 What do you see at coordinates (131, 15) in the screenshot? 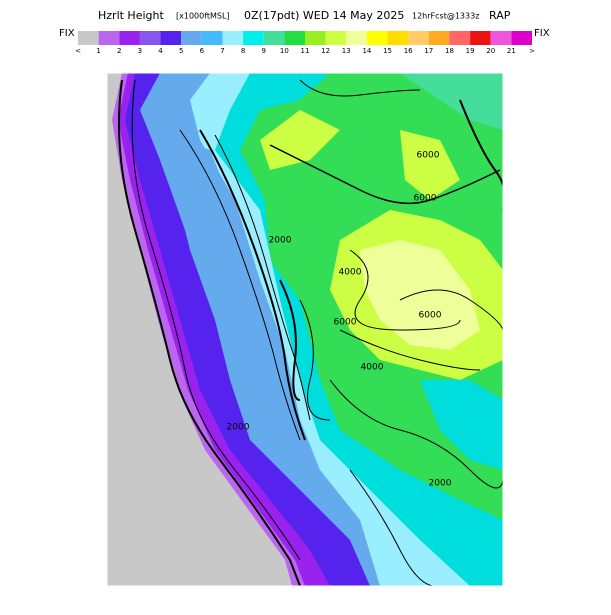
I see `title: Hzrlt Height` at bounding box center [131, 15].